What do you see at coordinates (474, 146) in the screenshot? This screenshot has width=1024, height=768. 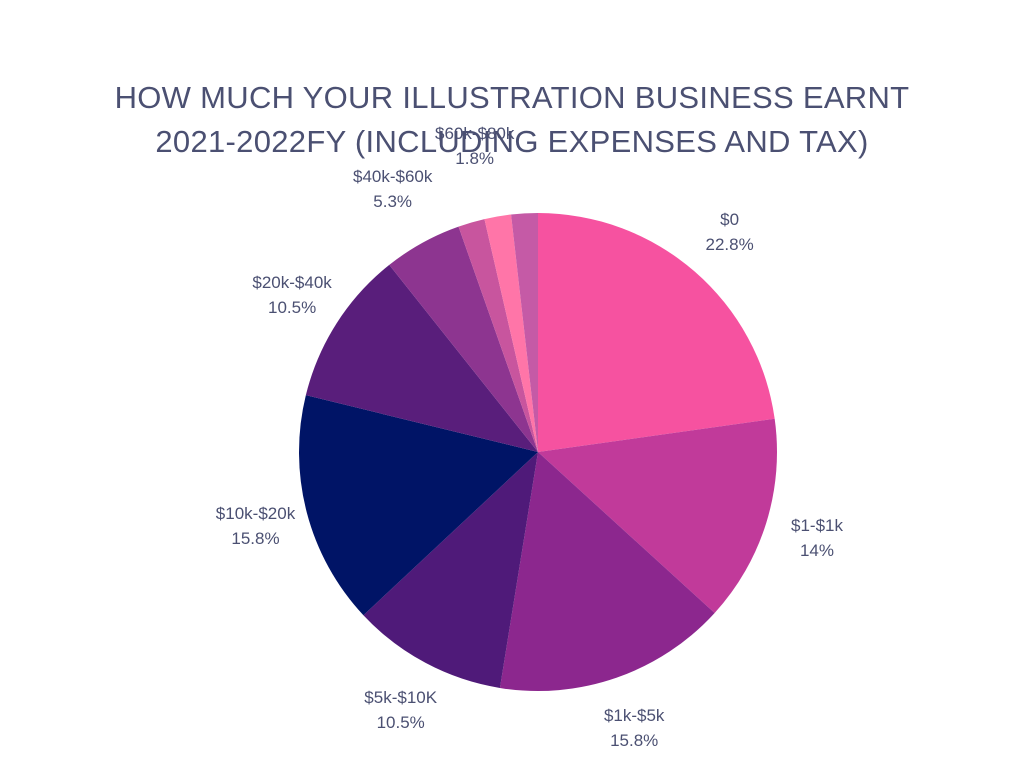 I see `slice-label: $60k-$80k 1.8%` at bounding box center [474, 146].